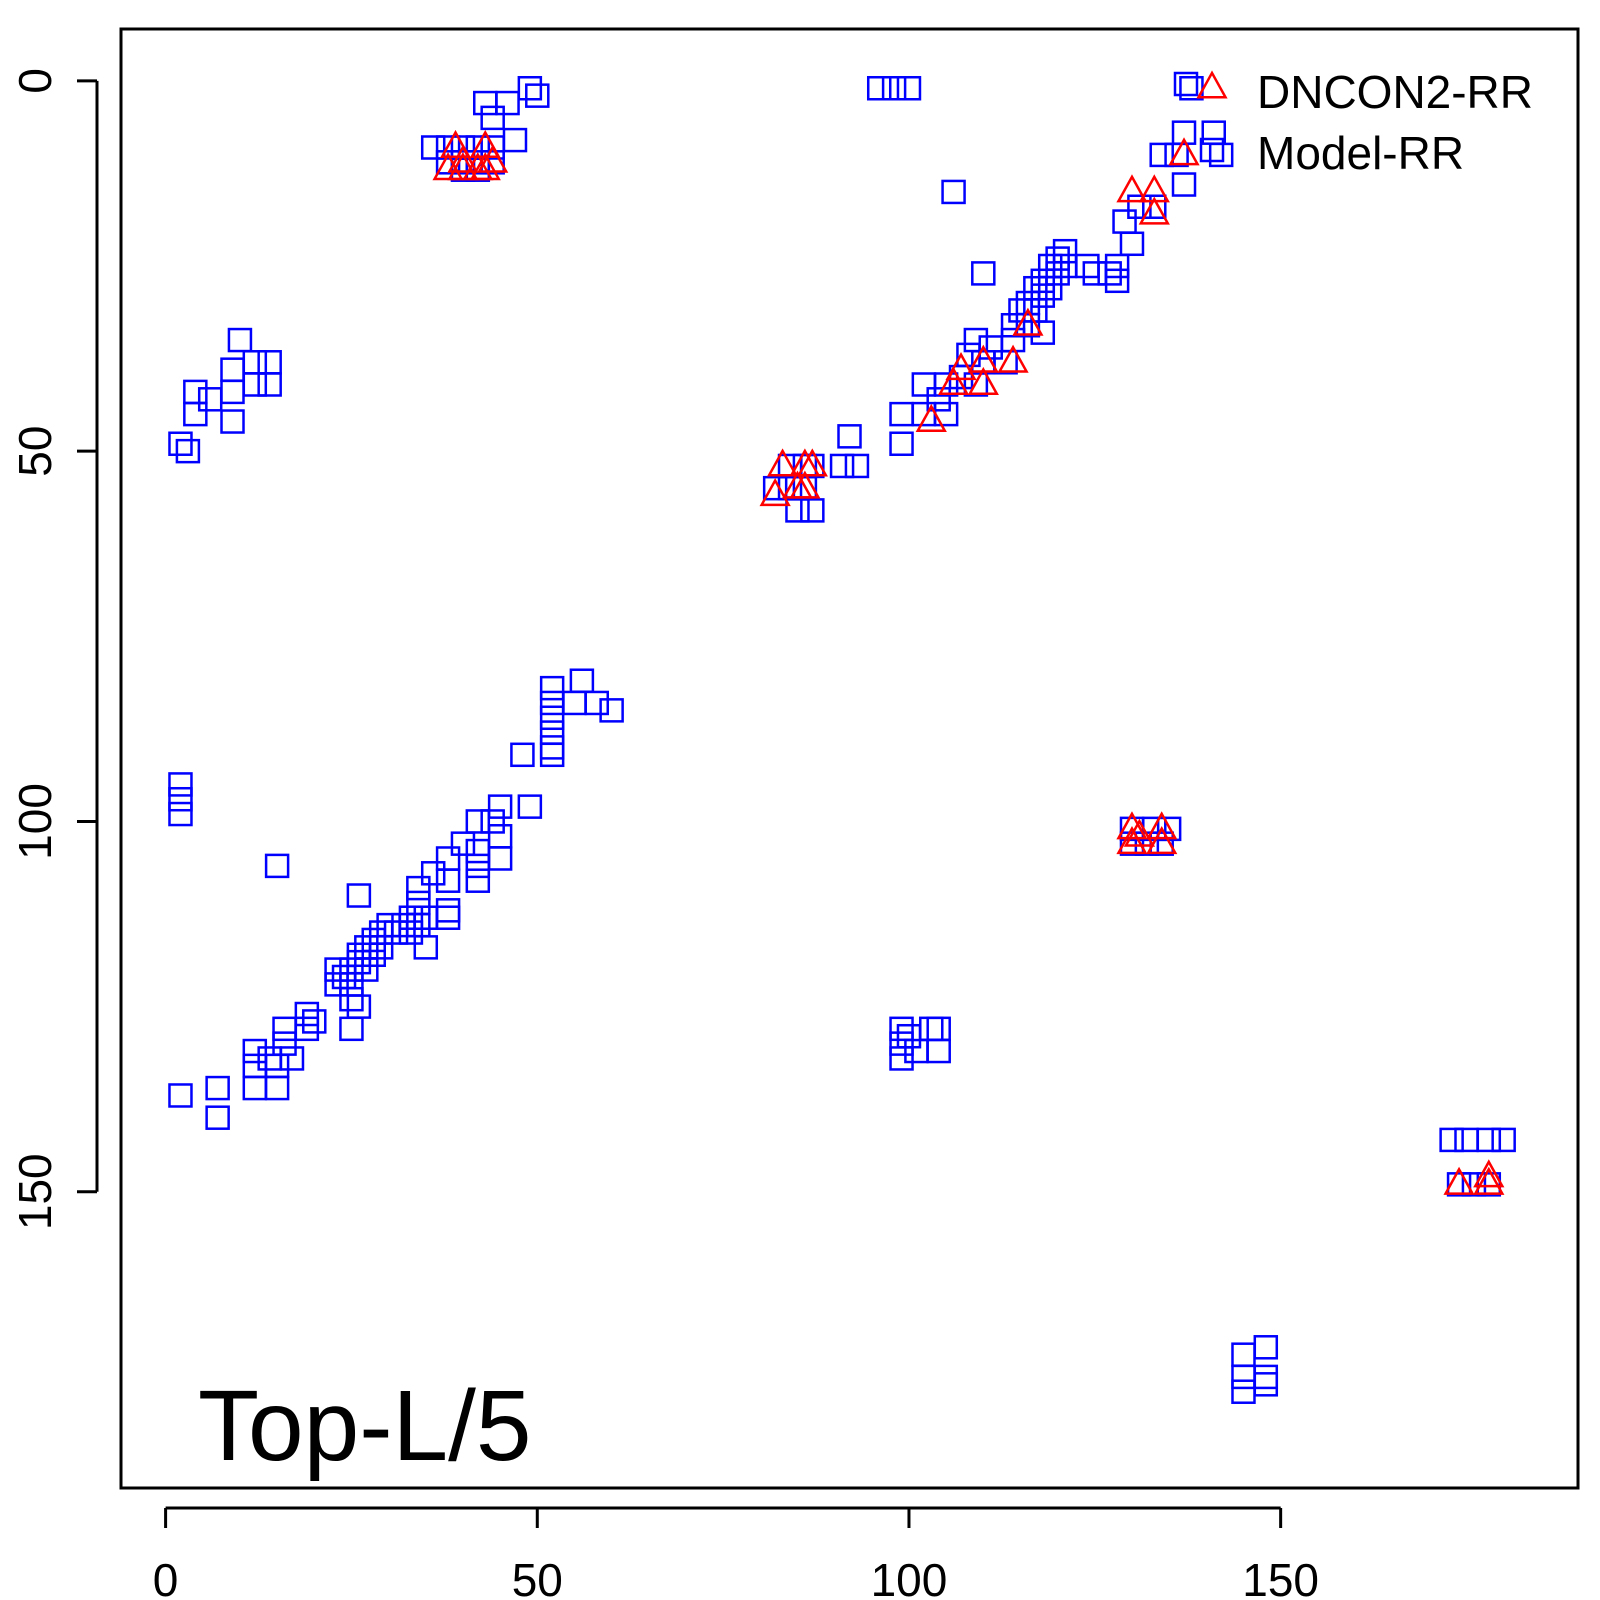 This screenshot has width=1600, height=1600. I want to click on legend-label: DNCON2-RR, so click(1395, 92).